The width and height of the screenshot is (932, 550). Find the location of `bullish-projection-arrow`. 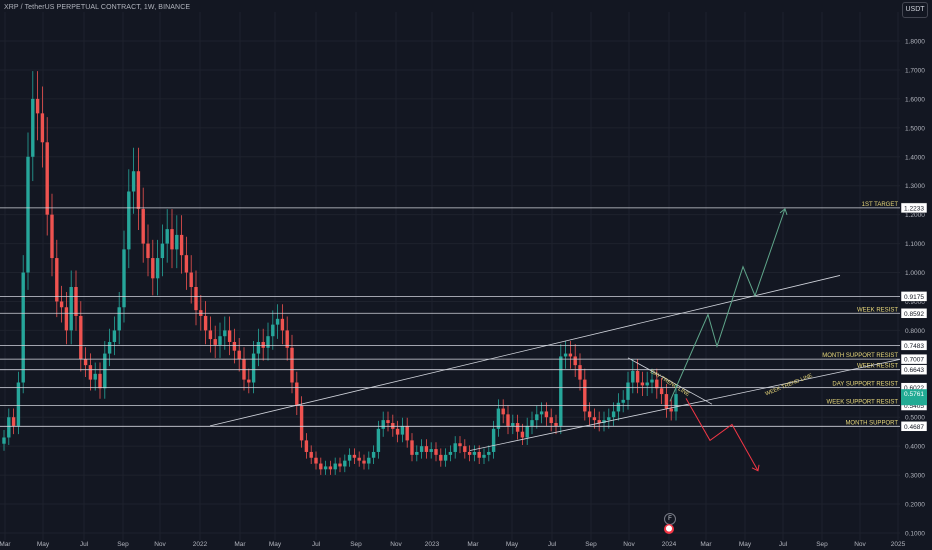

bullish-projection-arrow is located at coordinates (727, 305).